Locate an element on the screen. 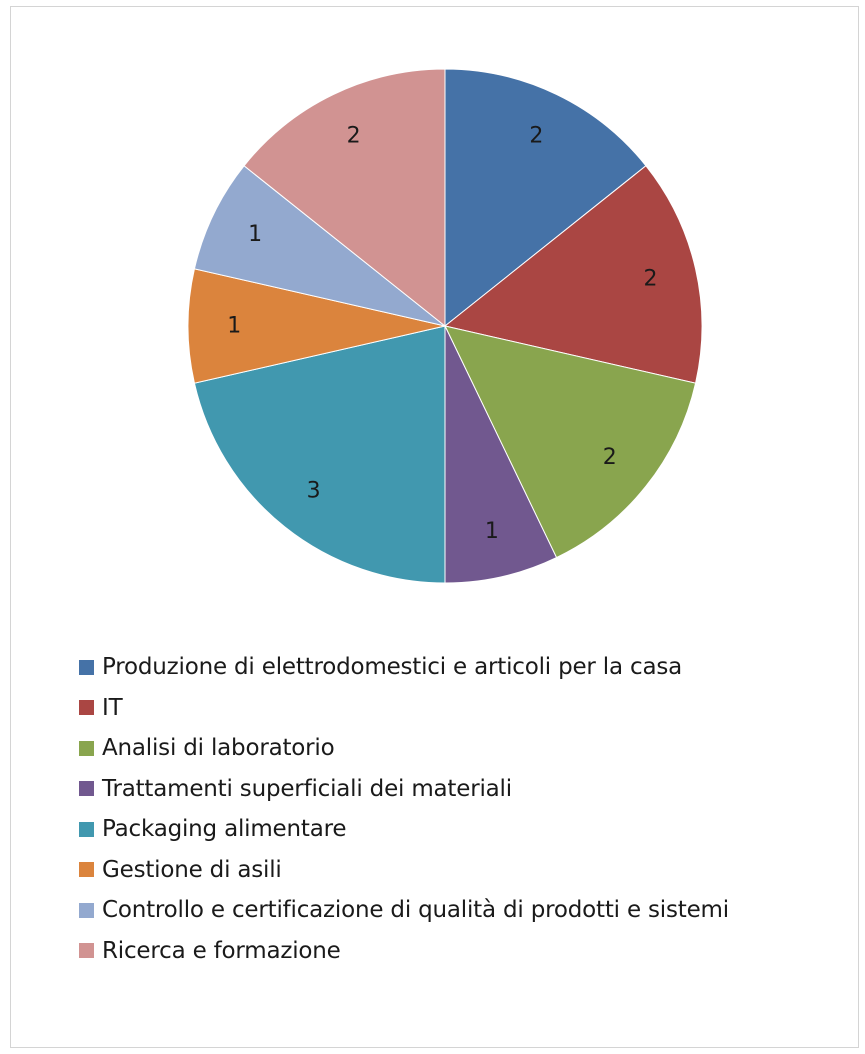 Image resolution: width=865 pixels, height=1054 pixels. legend-item: Gestione di asili is located at coordinates (469, 870).